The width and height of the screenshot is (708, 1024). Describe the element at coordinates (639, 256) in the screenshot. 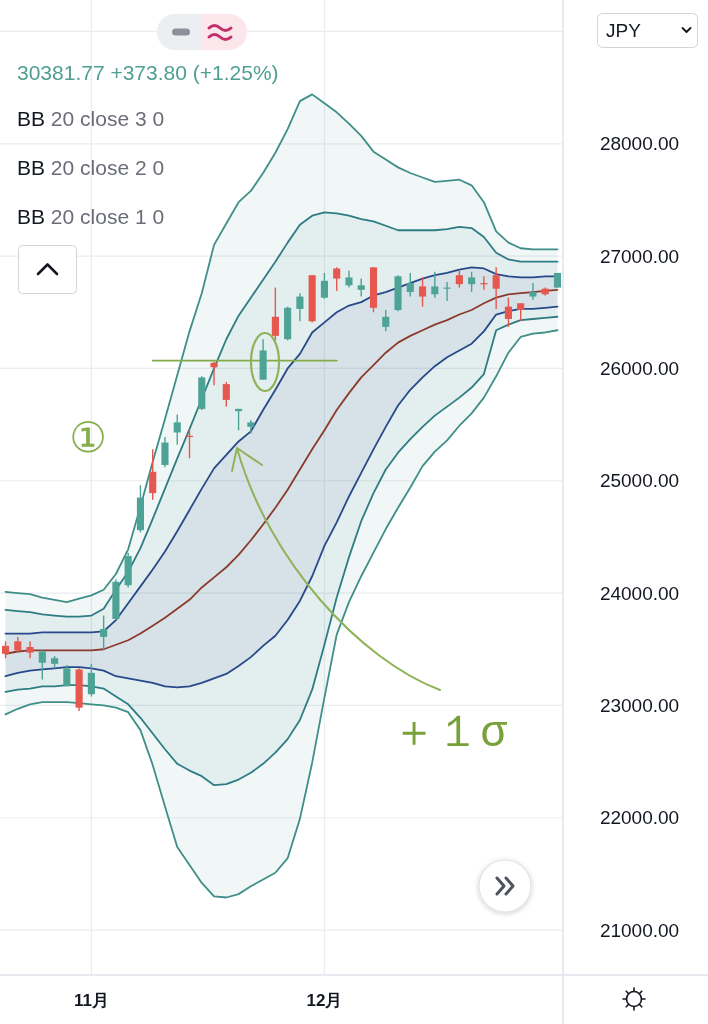

I see `y-tick-label: 27000.00` at that location.